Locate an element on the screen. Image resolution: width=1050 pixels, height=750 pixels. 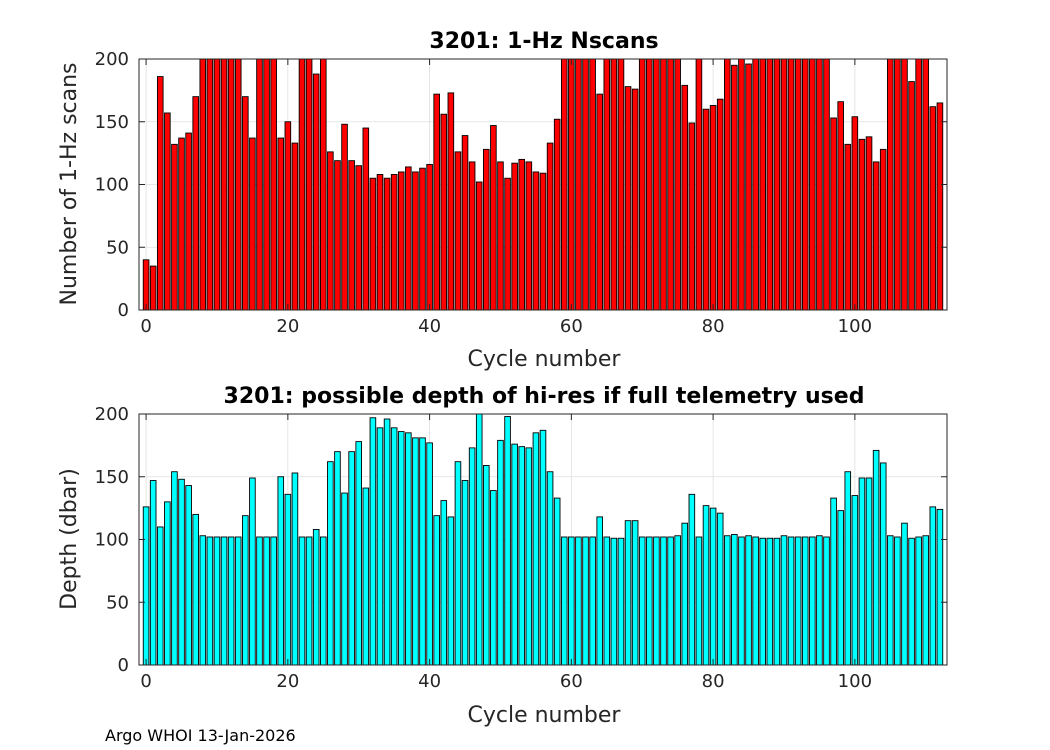
chart-title: 3201: 1-Hz Nscans is located at coordinates (543, 41).